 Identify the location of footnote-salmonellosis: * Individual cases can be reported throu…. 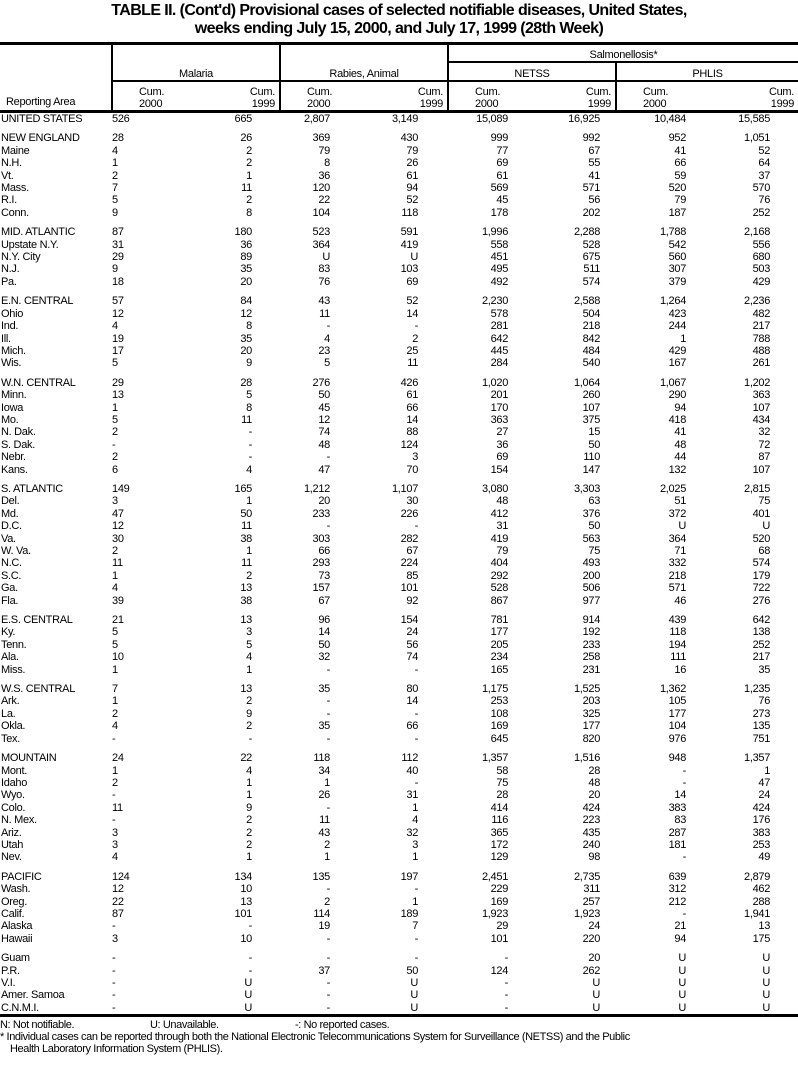
(315, 1037).